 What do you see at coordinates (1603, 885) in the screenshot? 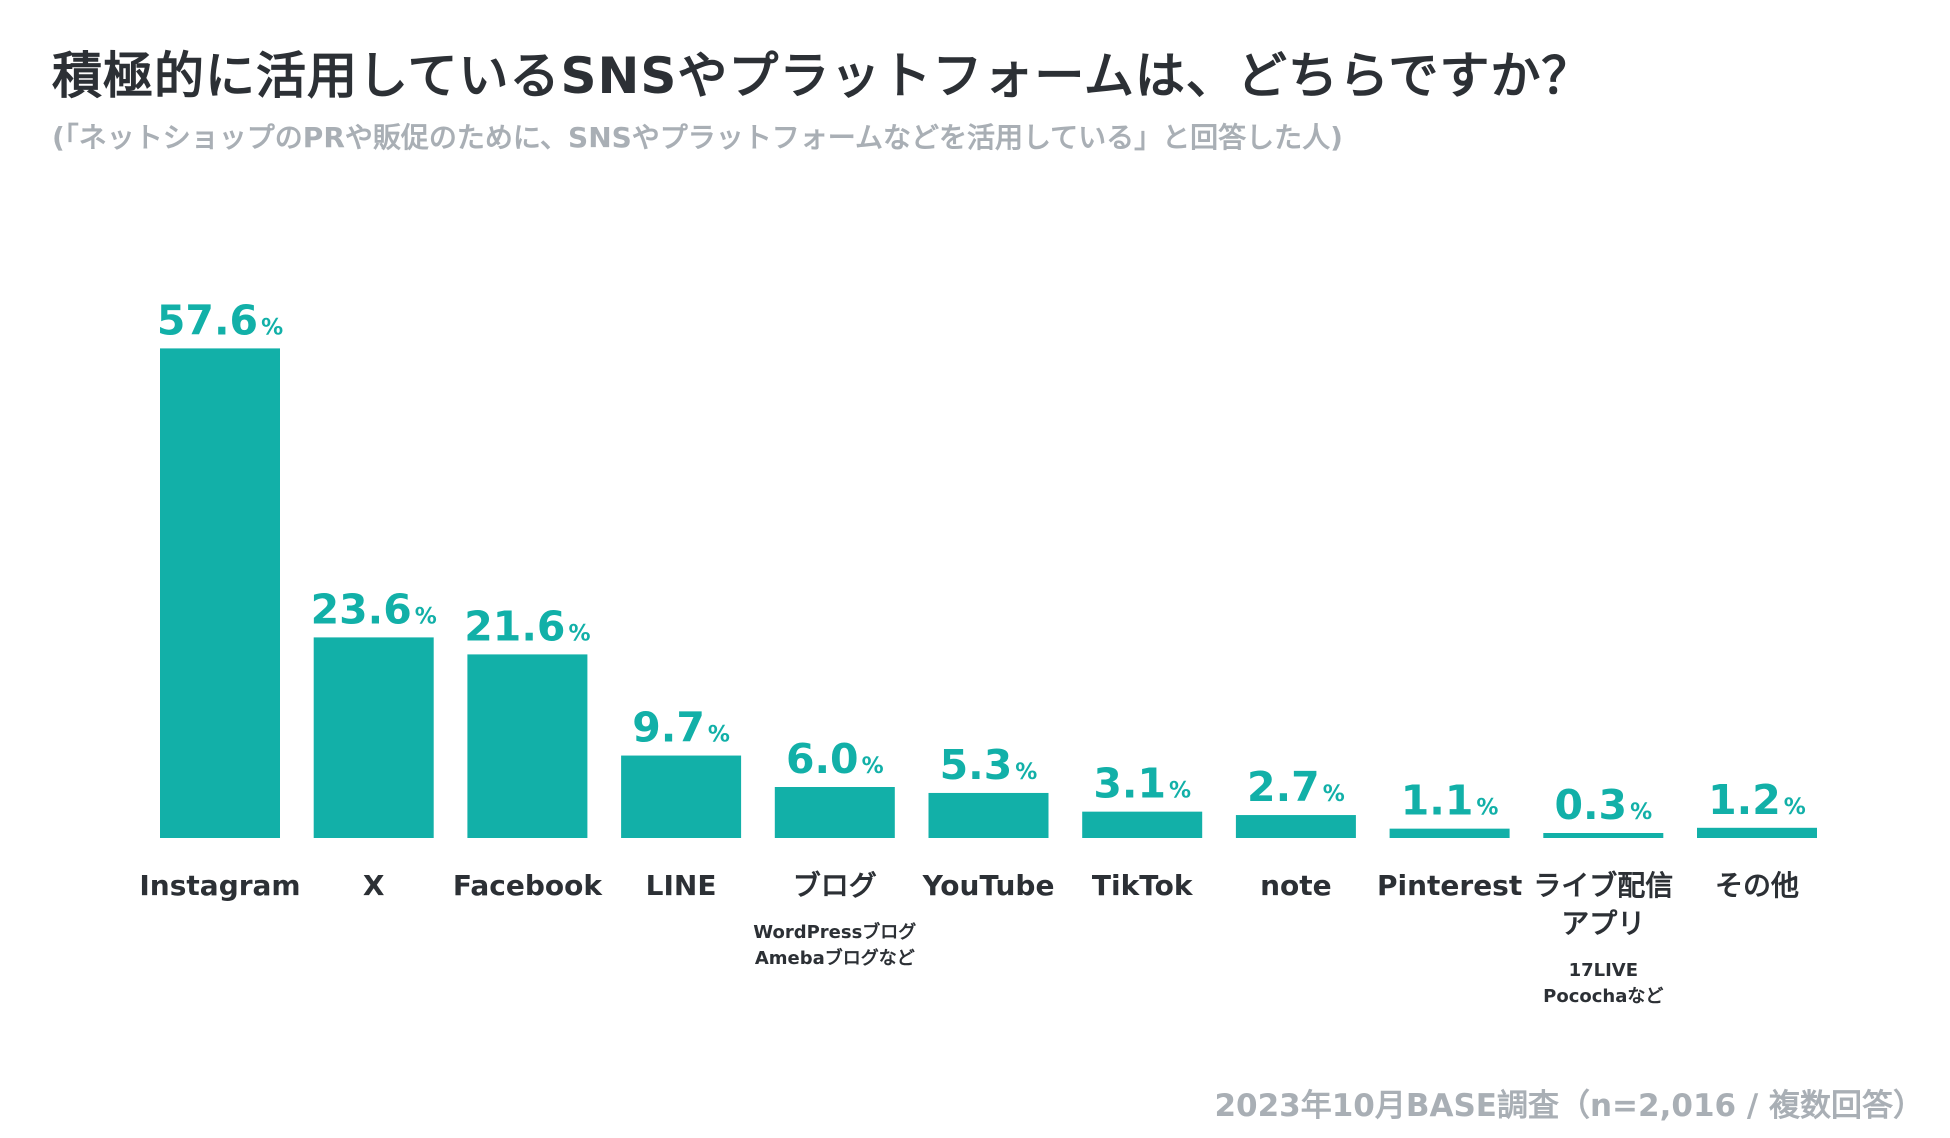
I see `category-label-10: ライブ配信` at bounding box center [1603, 885].